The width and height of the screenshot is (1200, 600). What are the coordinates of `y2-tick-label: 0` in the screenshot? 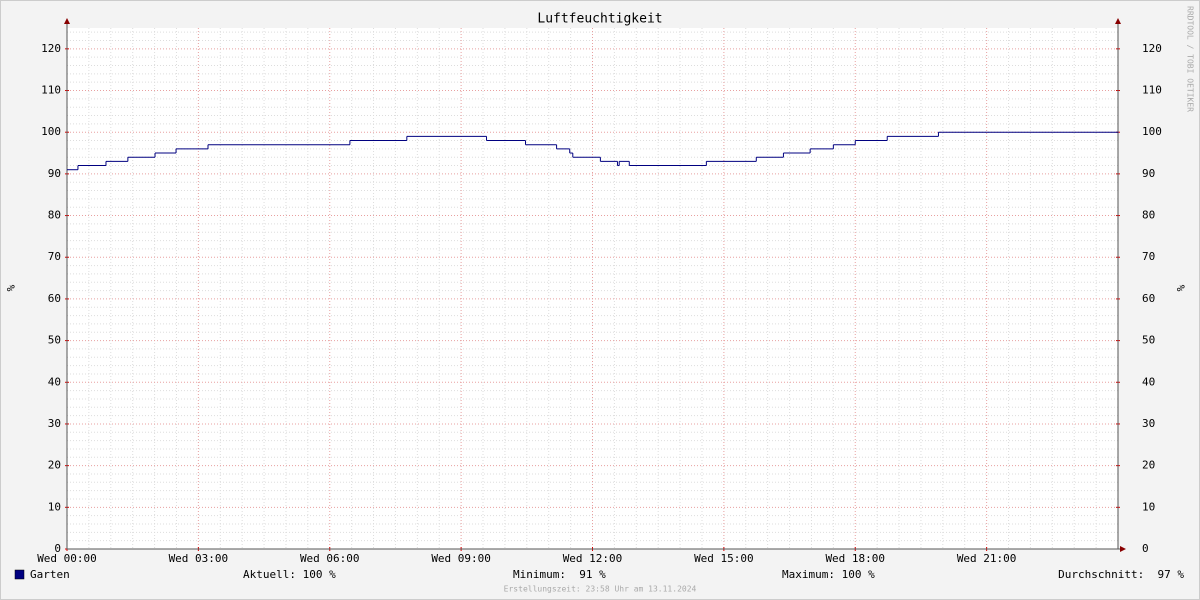 It's located at (1145, 548).